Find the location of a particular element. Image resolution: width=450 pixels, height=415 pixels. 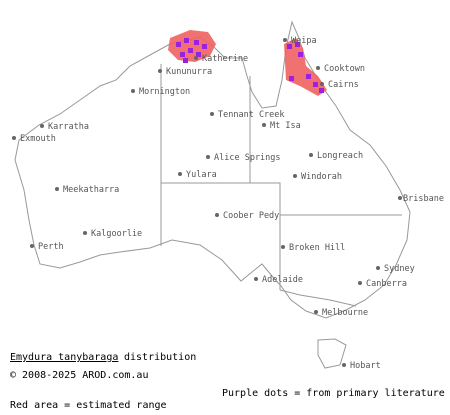

town-label: Brisbane is located at coordinates (423, 199).